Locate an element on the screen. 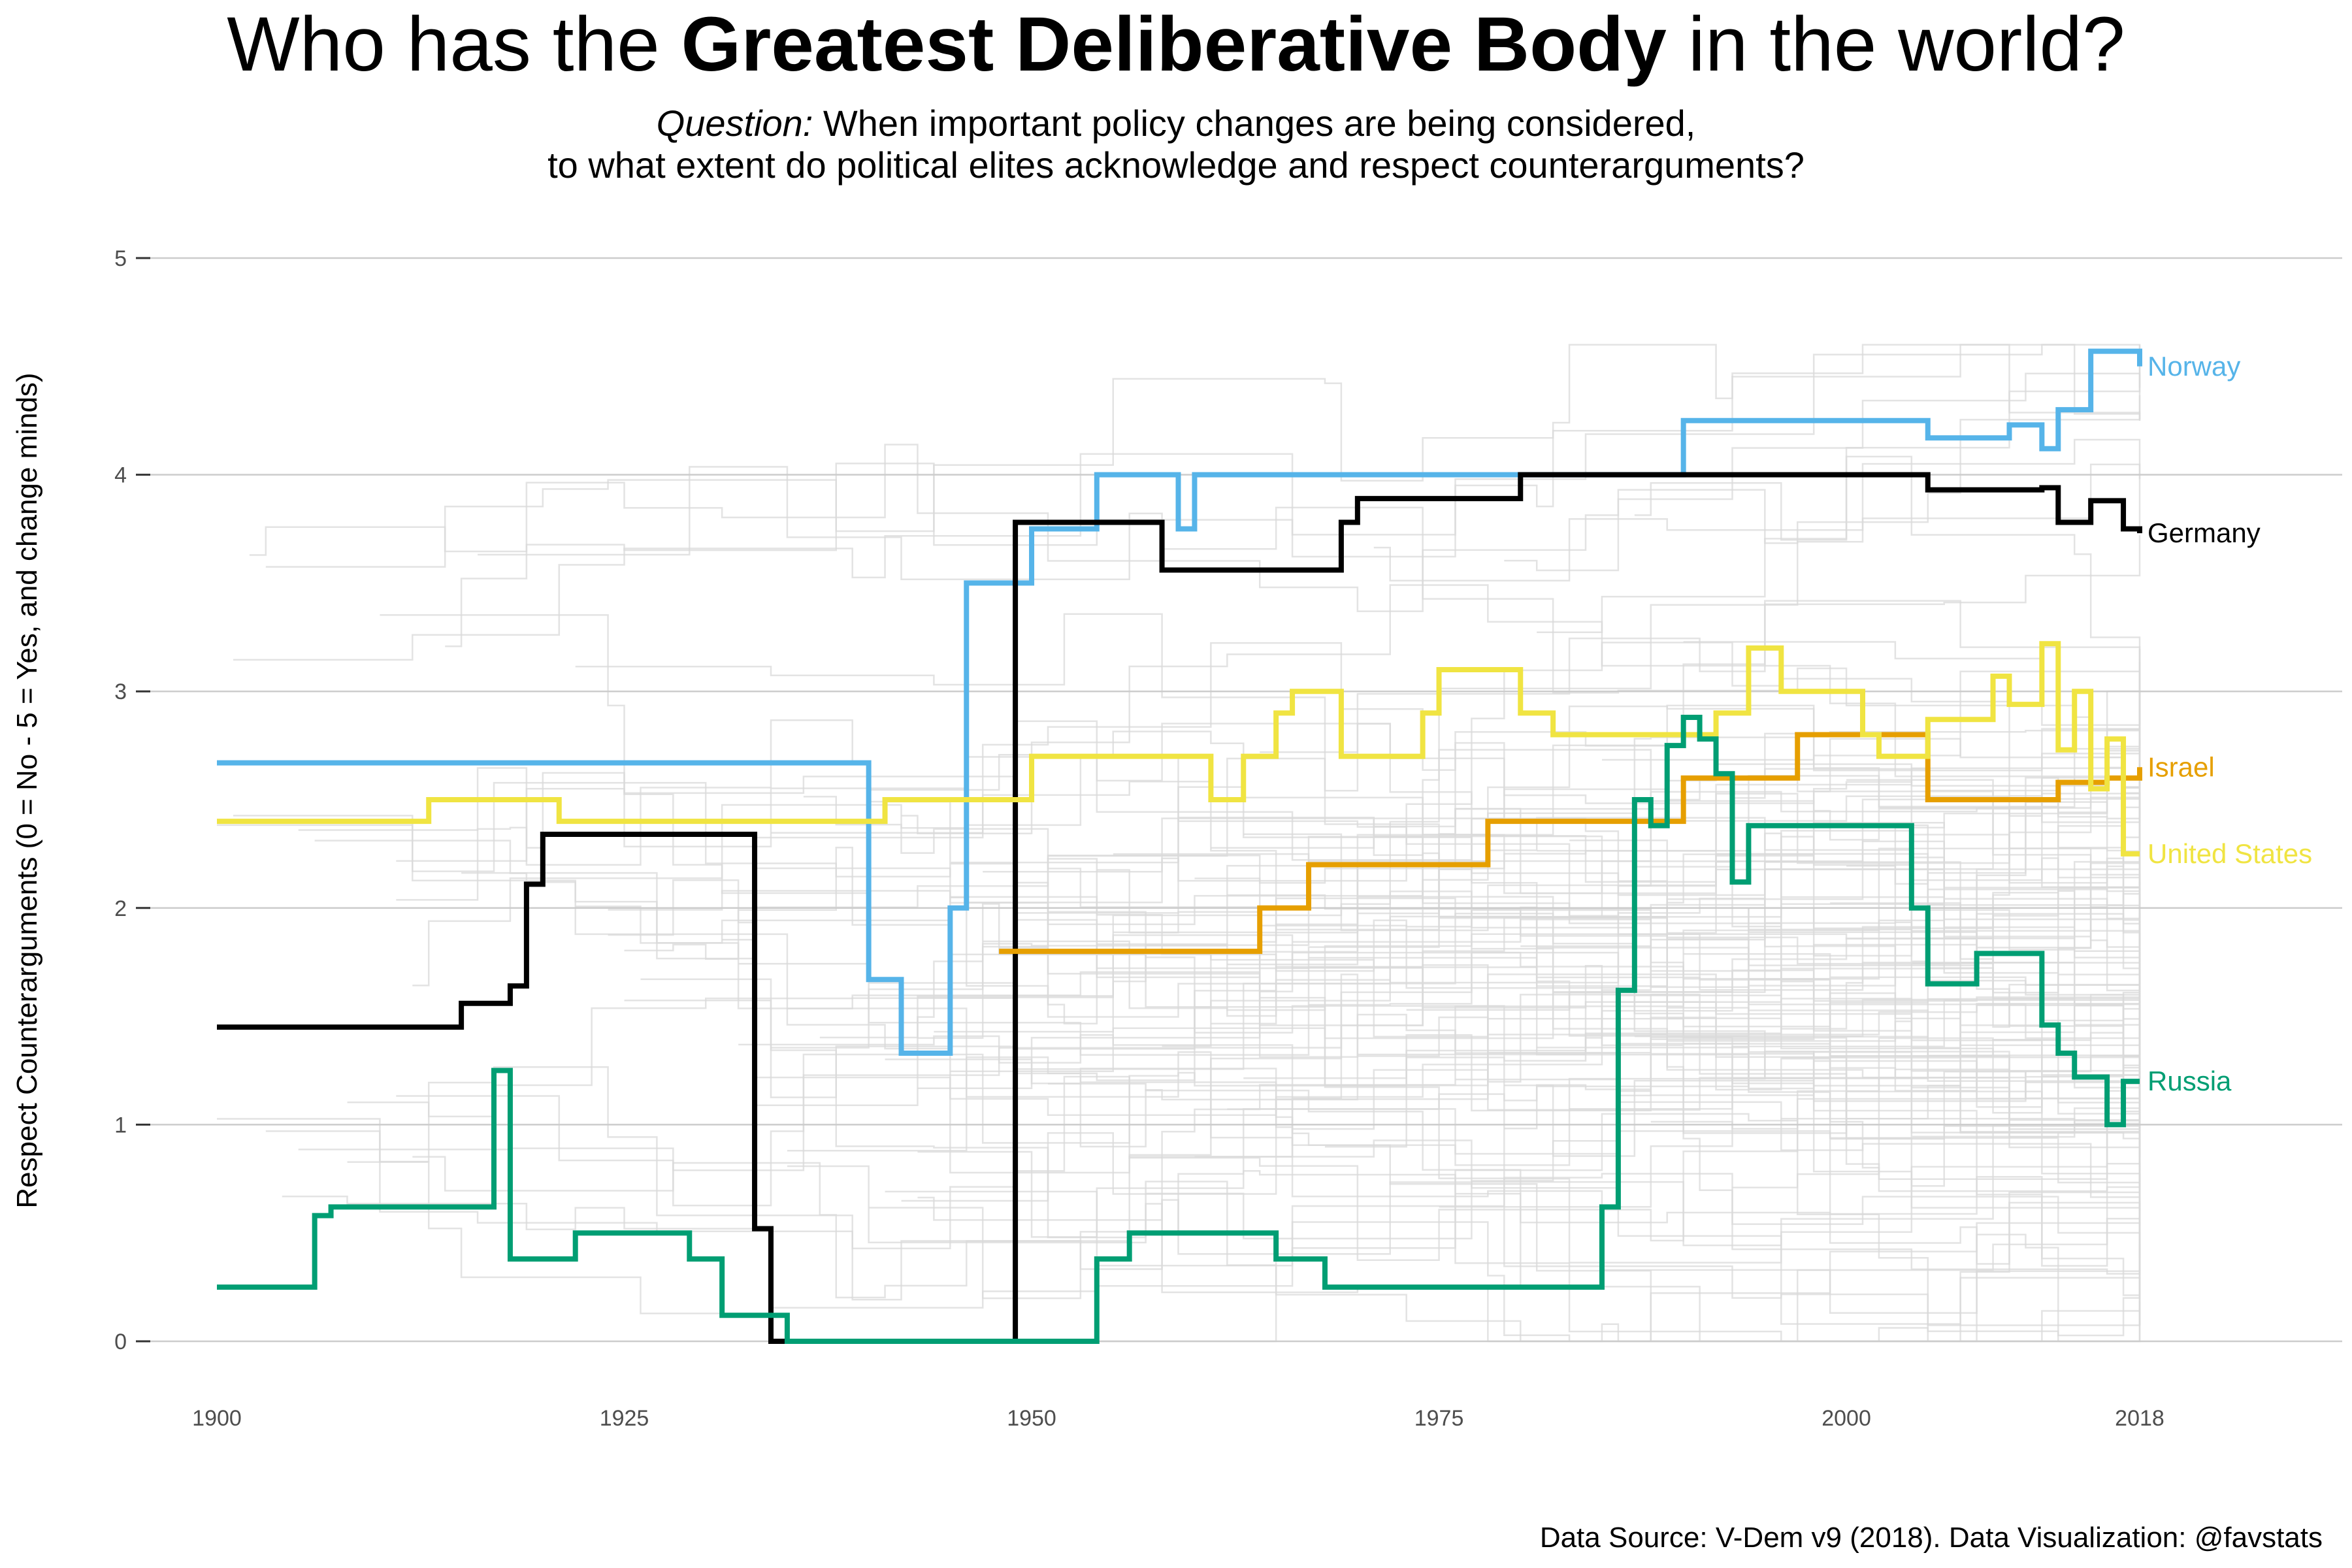  x-tick-label: 1950 is located at coordinates (1031, 1418).